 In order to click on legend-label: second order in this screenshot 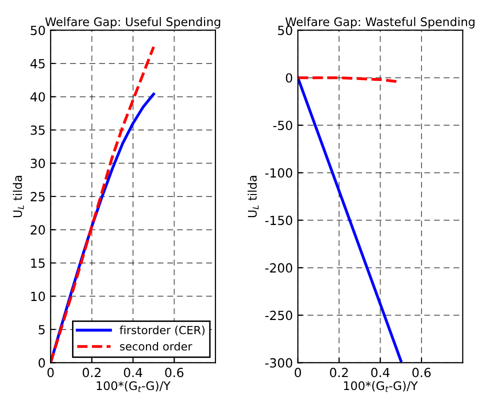, I will do `click(156, 346)`.